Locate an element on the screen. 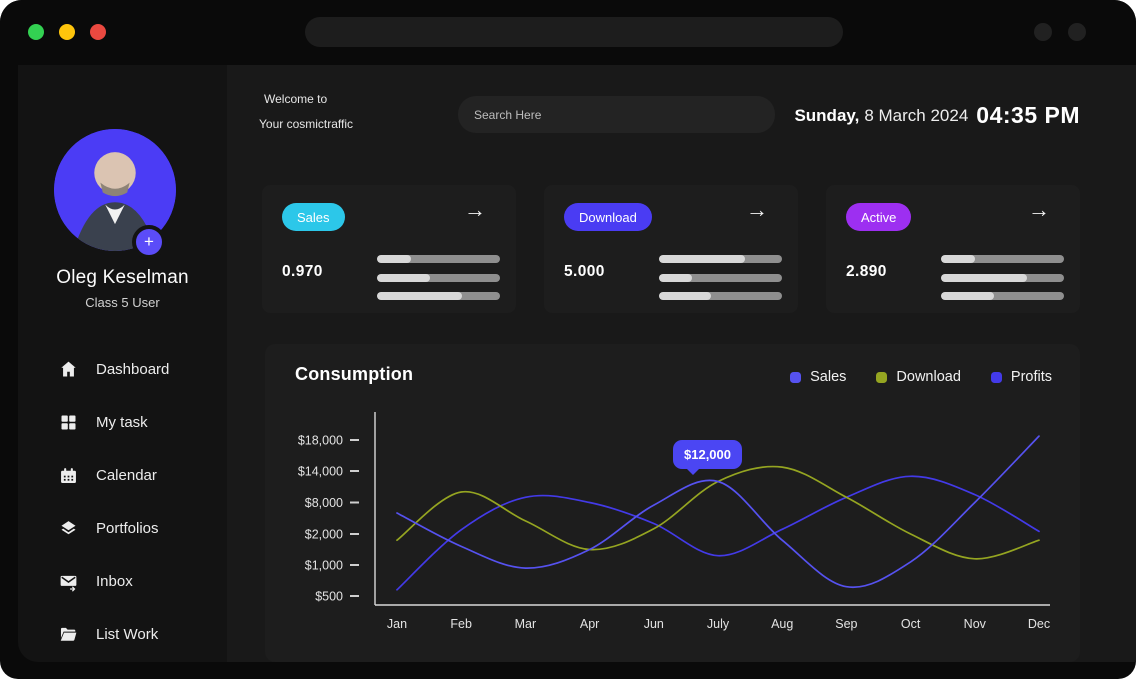 The image size is (1136, 679). legend-item-download: Download is located at coordinates (918, 377).